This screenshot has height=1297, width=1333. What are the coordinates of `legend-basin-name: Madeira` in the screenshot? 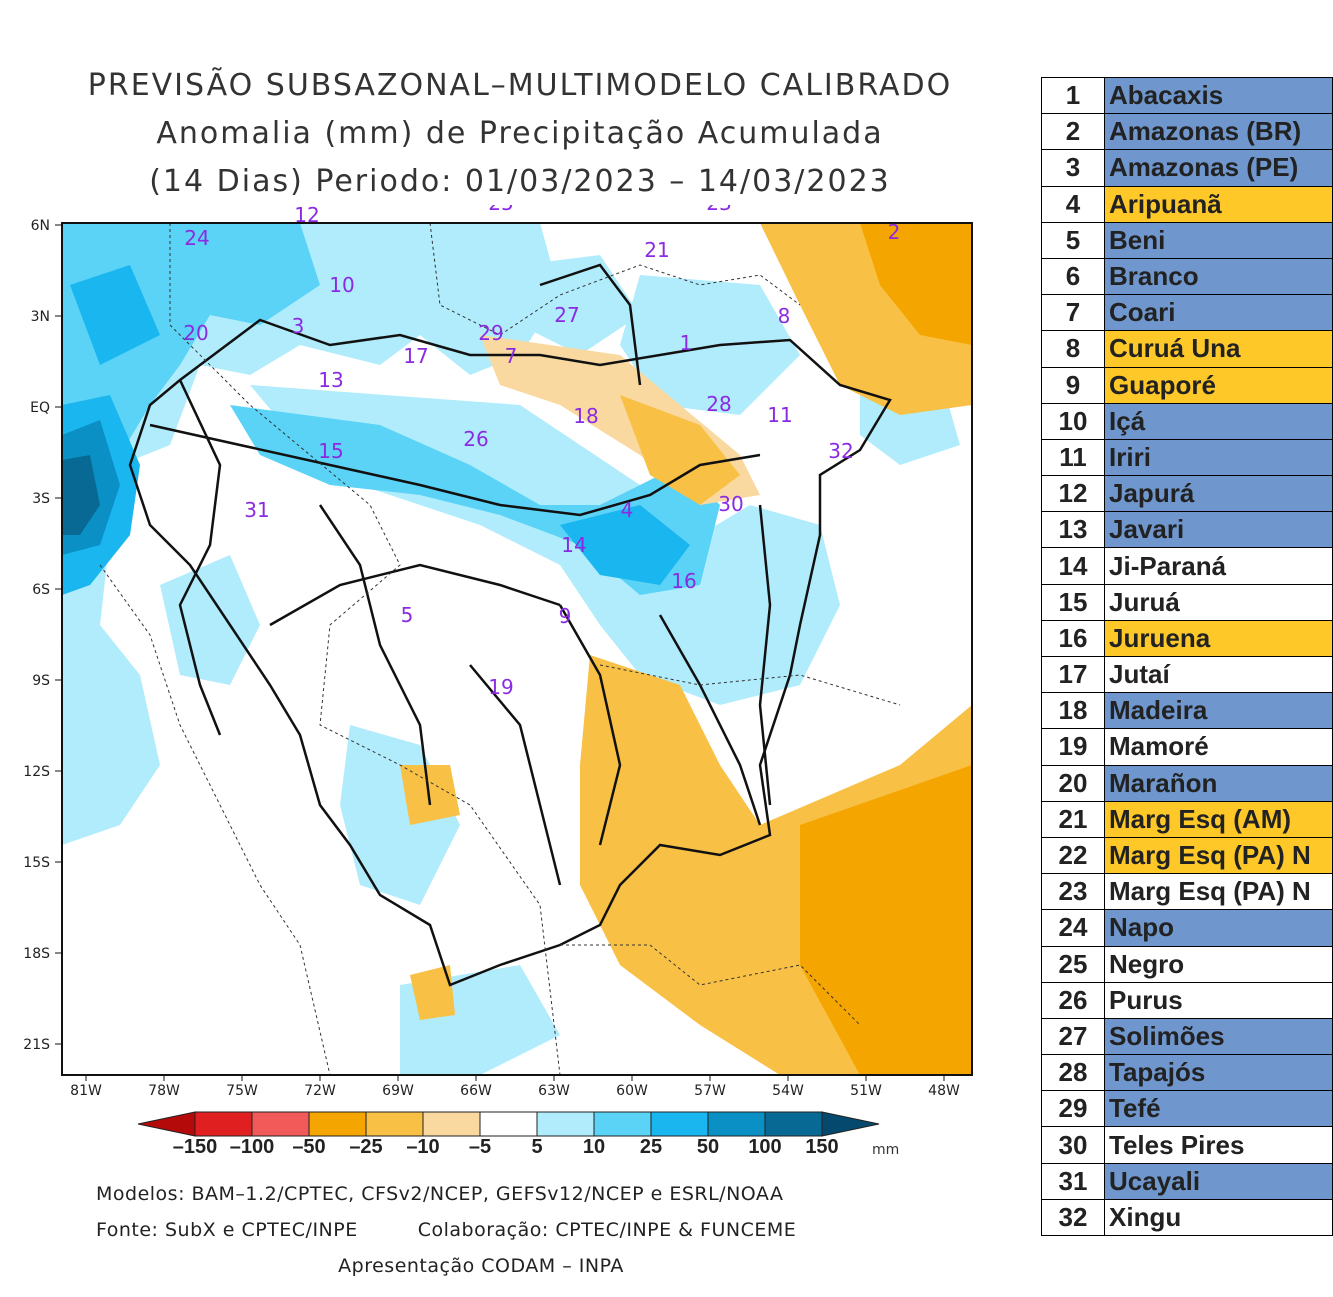 It's located at (1218, 711).